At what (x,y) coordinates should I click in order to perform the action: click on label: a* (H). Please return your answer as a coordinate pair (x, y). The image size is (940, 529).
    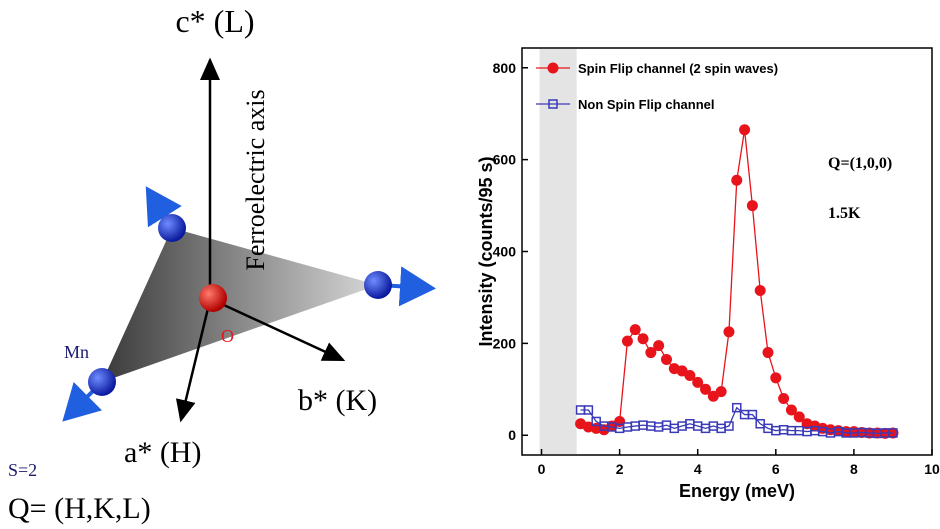
    Looking at the image, I should click on (162, 452).